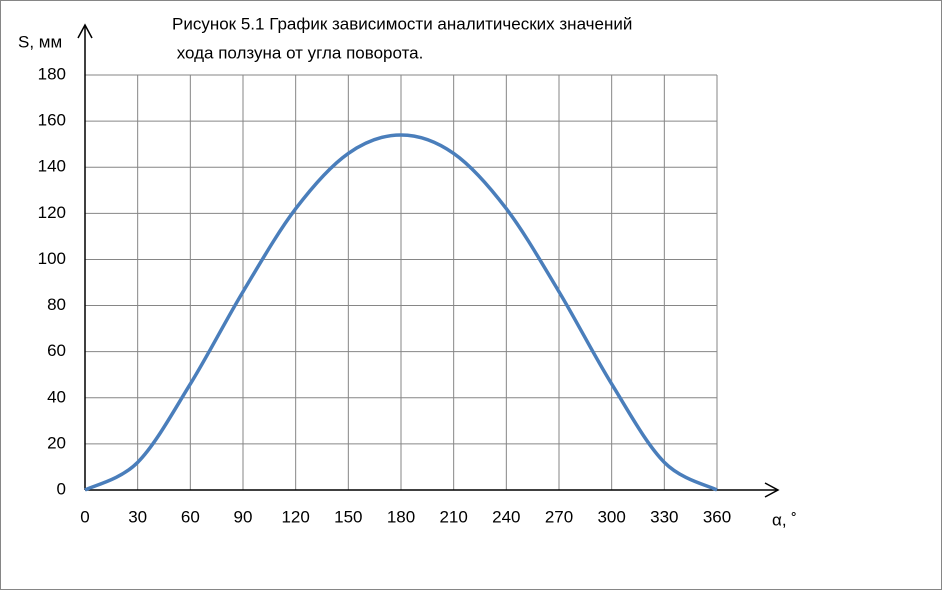 This screenshot has width=942, height=590. What do you see at coordinates (295, 516) in the screenshot?
I see `x-tick-label: 120` at bounding box center [295, 516].